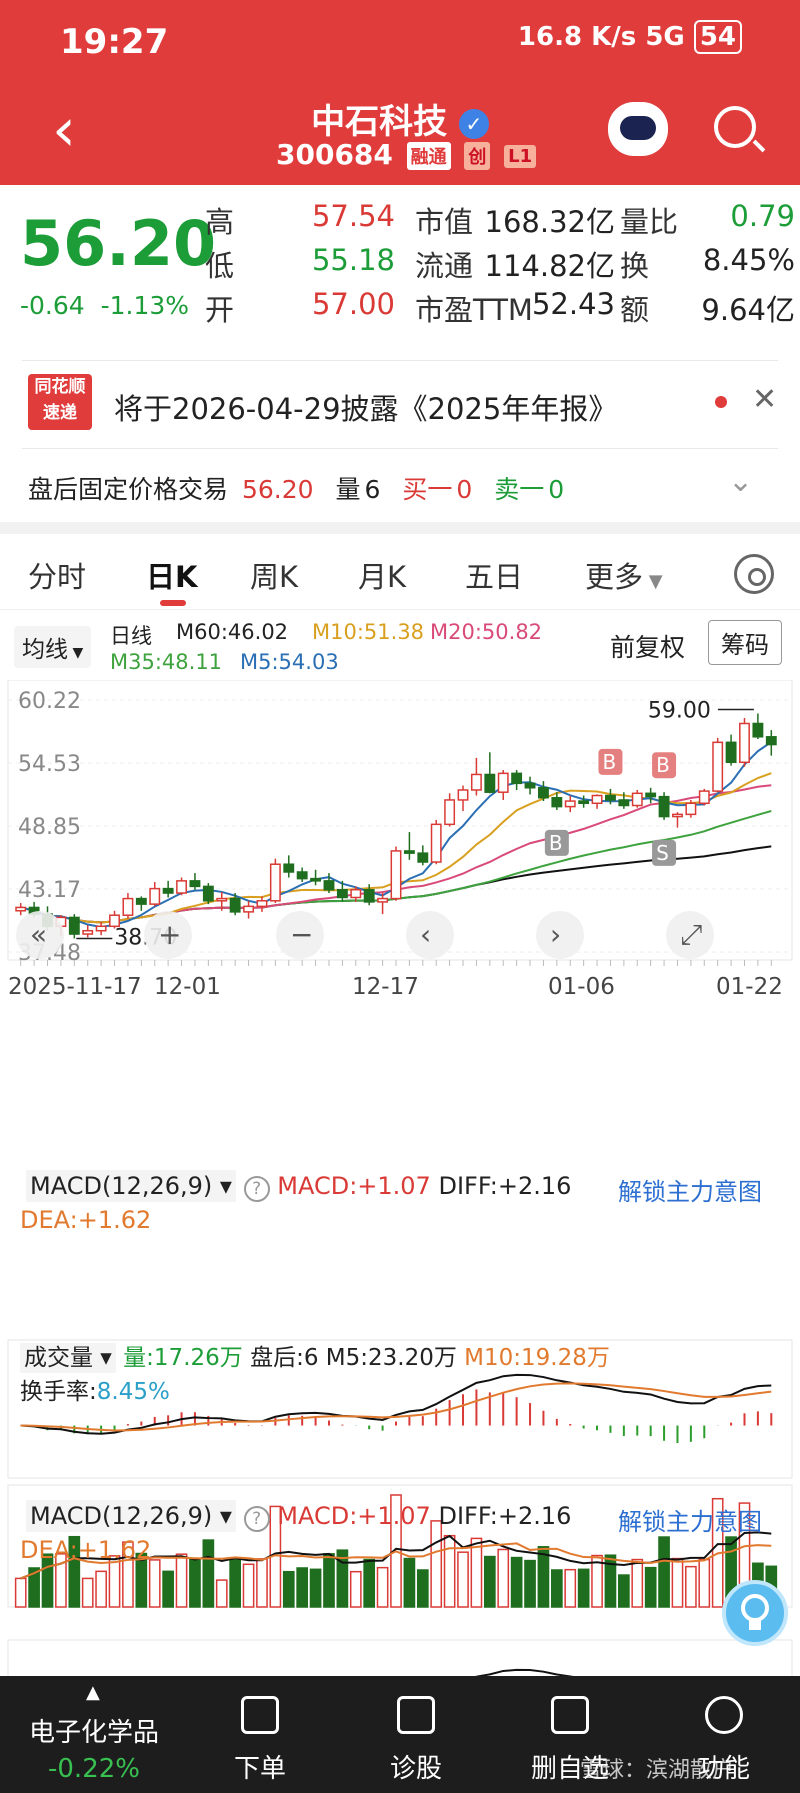 The height and width of the screenshot is (1793, 800). Describe the element at coordinates (402, 403) in the screenshot. I see `notice-bar: 同花顺 速递 将于2026-04-29披露《2025年年报》 ✕` at that location.